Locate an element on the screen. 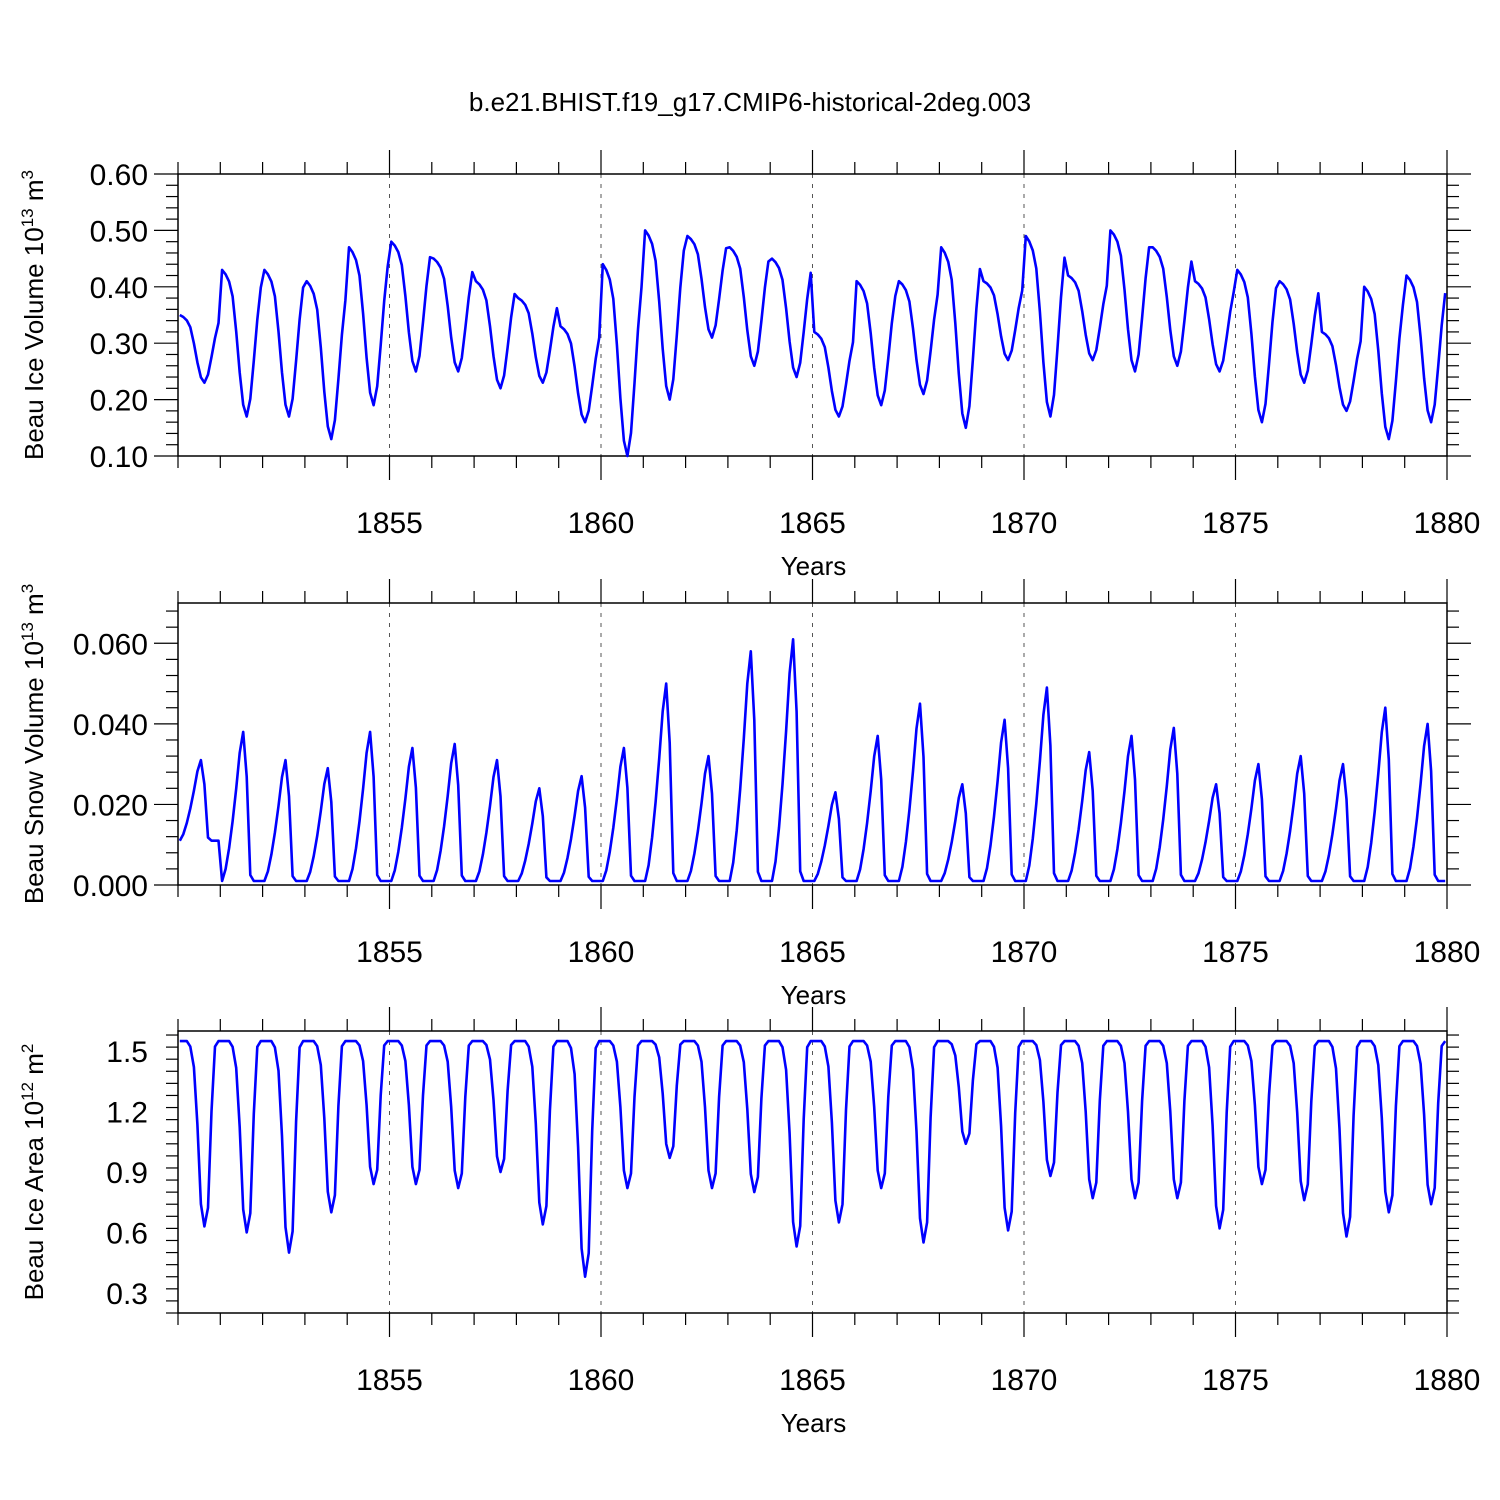 The width and height of the screenshot is (1500, 1500). y-tick-label: 0.40 is located at coordinates (119, 288).